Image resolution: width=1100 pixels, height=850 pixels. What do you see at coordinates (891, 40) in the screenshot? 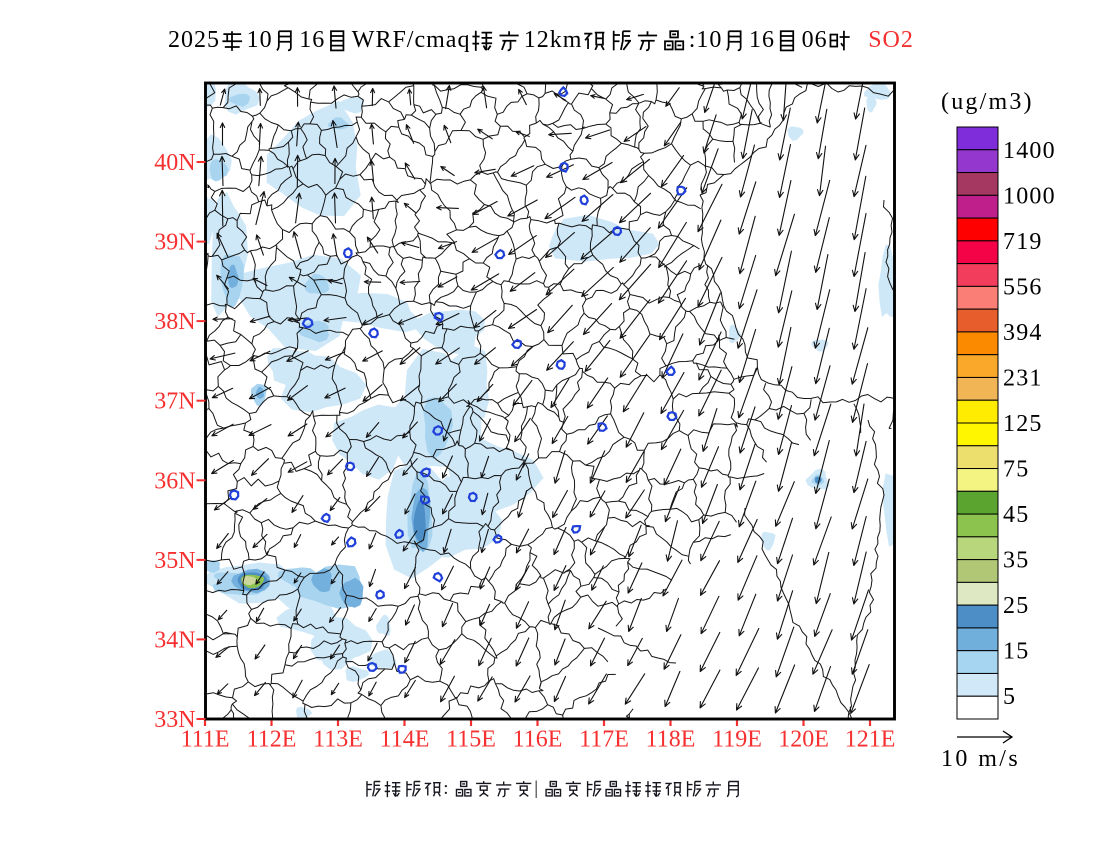
I see `svg-text: SO2` at bounding box center [891, 40].